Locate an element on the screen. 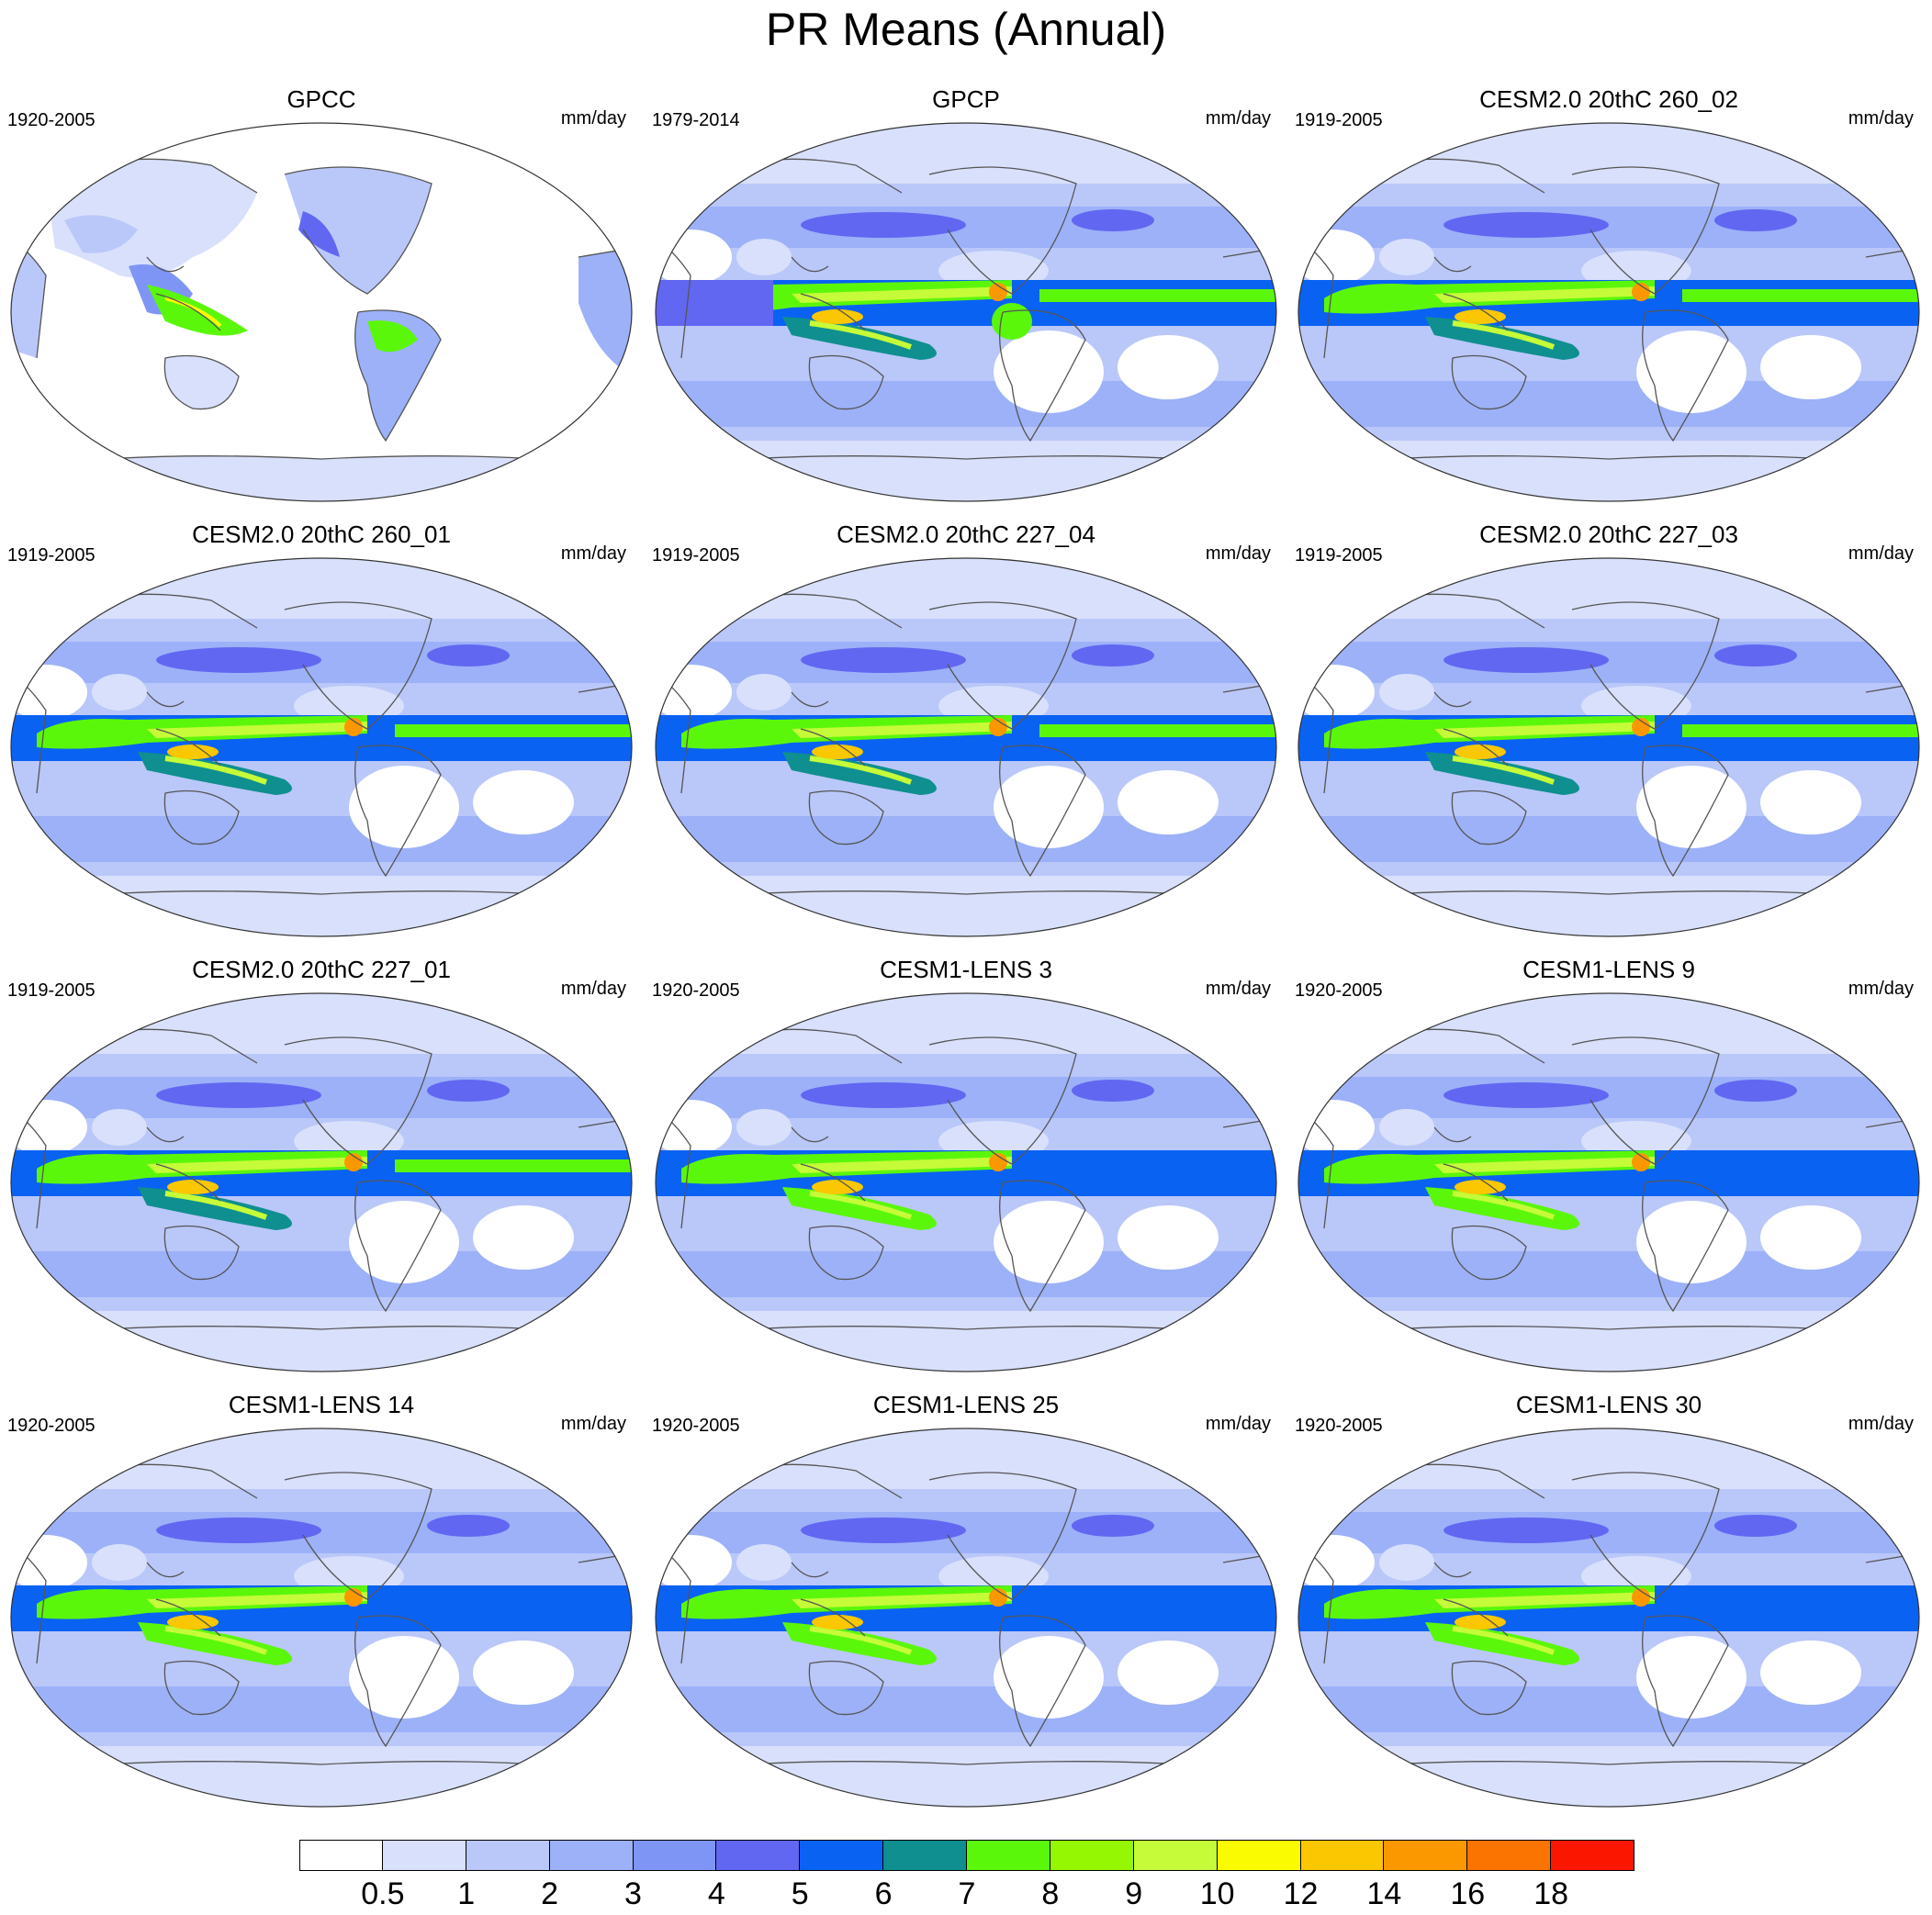  colorbar-label: 10 is located at coordinates (1217, 1893).